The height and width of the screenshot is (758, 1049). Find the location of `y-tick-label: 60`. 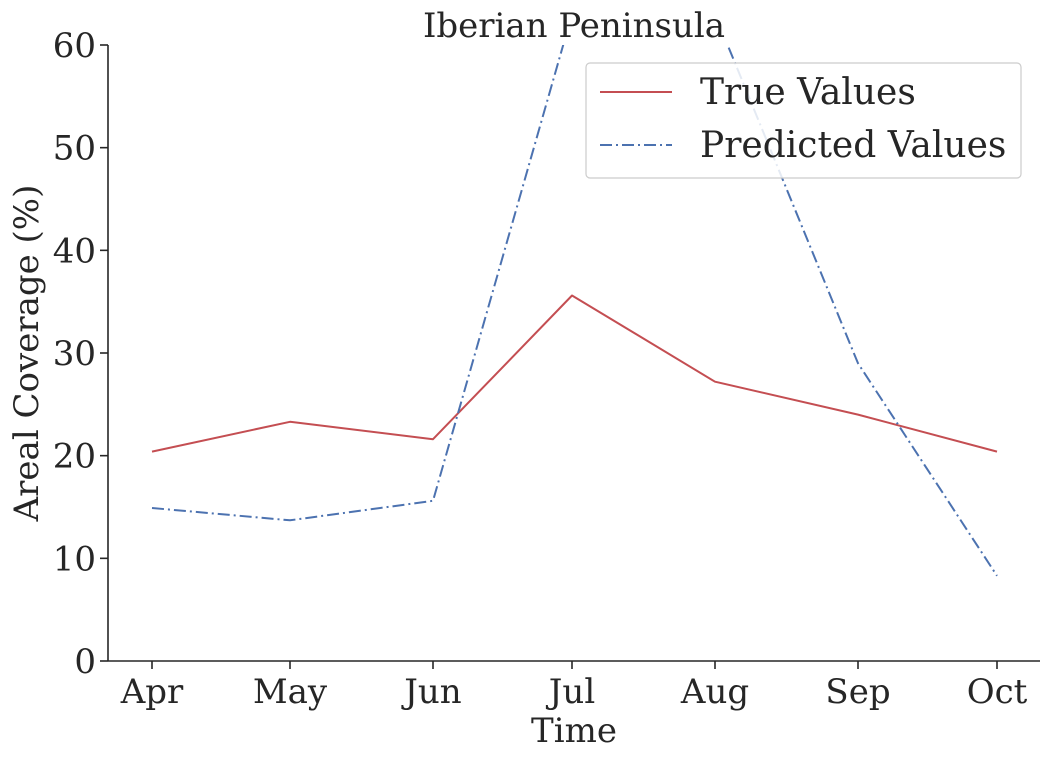

y-tick-label: 60 is located at coordinates (74, 46).